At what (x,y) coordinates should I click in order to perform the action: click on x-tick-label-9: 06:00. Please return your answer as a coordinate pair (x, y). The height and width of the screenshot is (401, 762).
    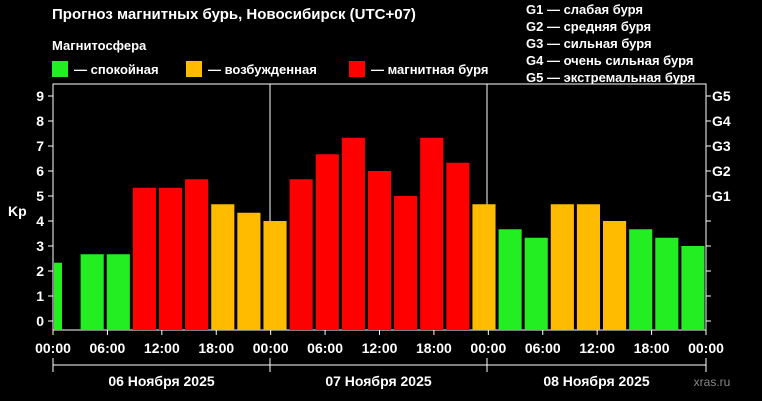
    Looking at the image, I should click on (543, 348).